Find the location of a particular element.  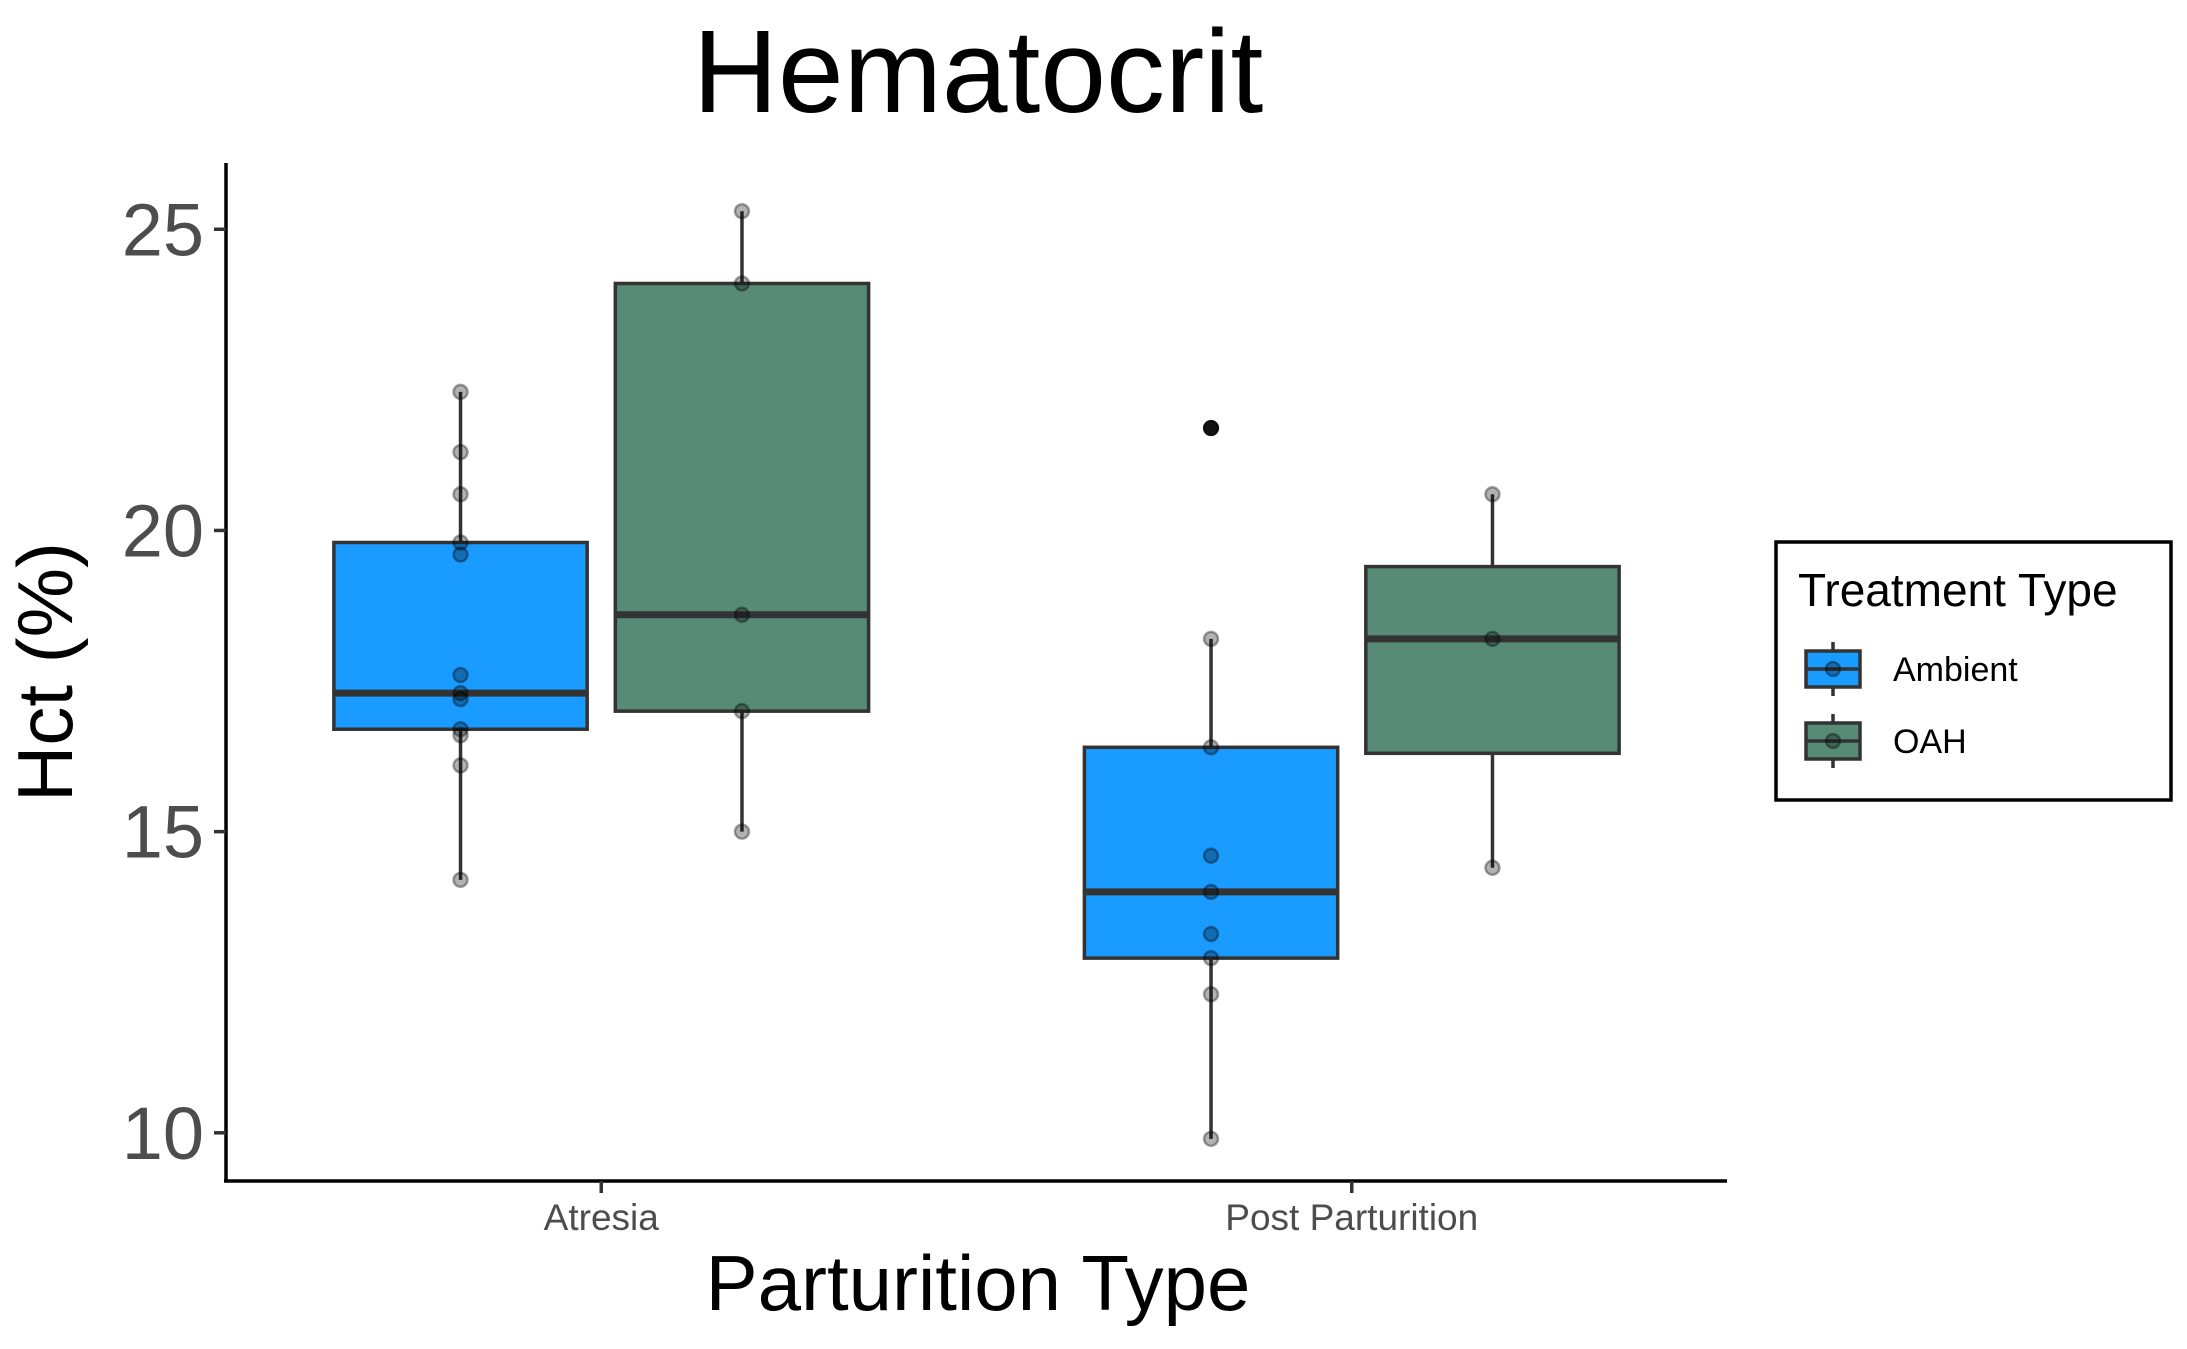

legend-item-oah: OAH is located at coordinates (1885, 741).